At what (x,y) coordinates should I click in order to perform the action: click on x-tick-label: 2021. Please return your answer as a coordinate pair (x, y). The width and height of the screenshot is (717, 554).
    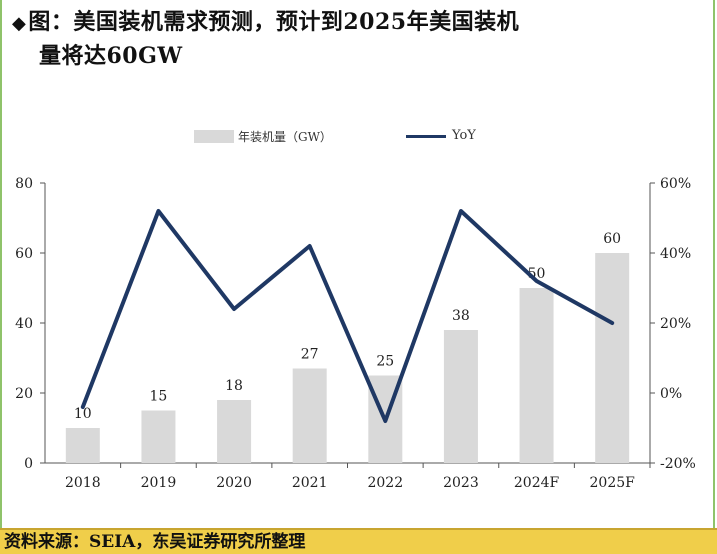
    Looking at the image, I should click on (310, 483).